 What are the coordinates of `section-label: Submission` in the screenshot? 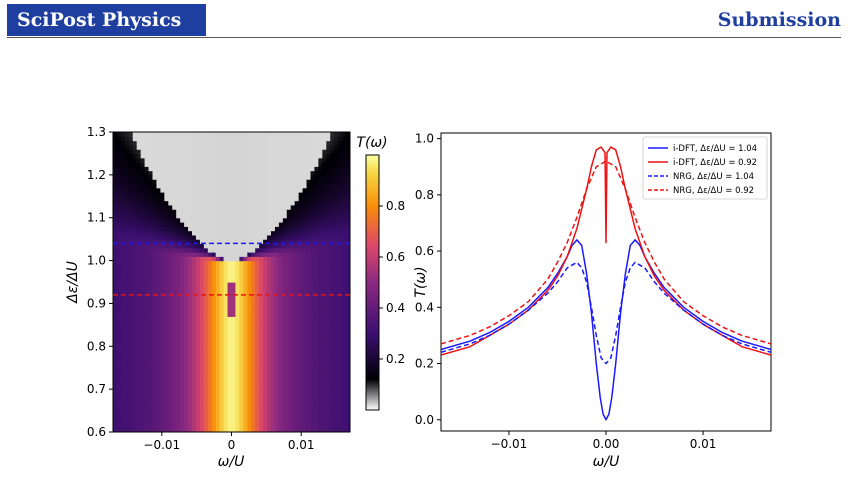 It's located at (779, 20).